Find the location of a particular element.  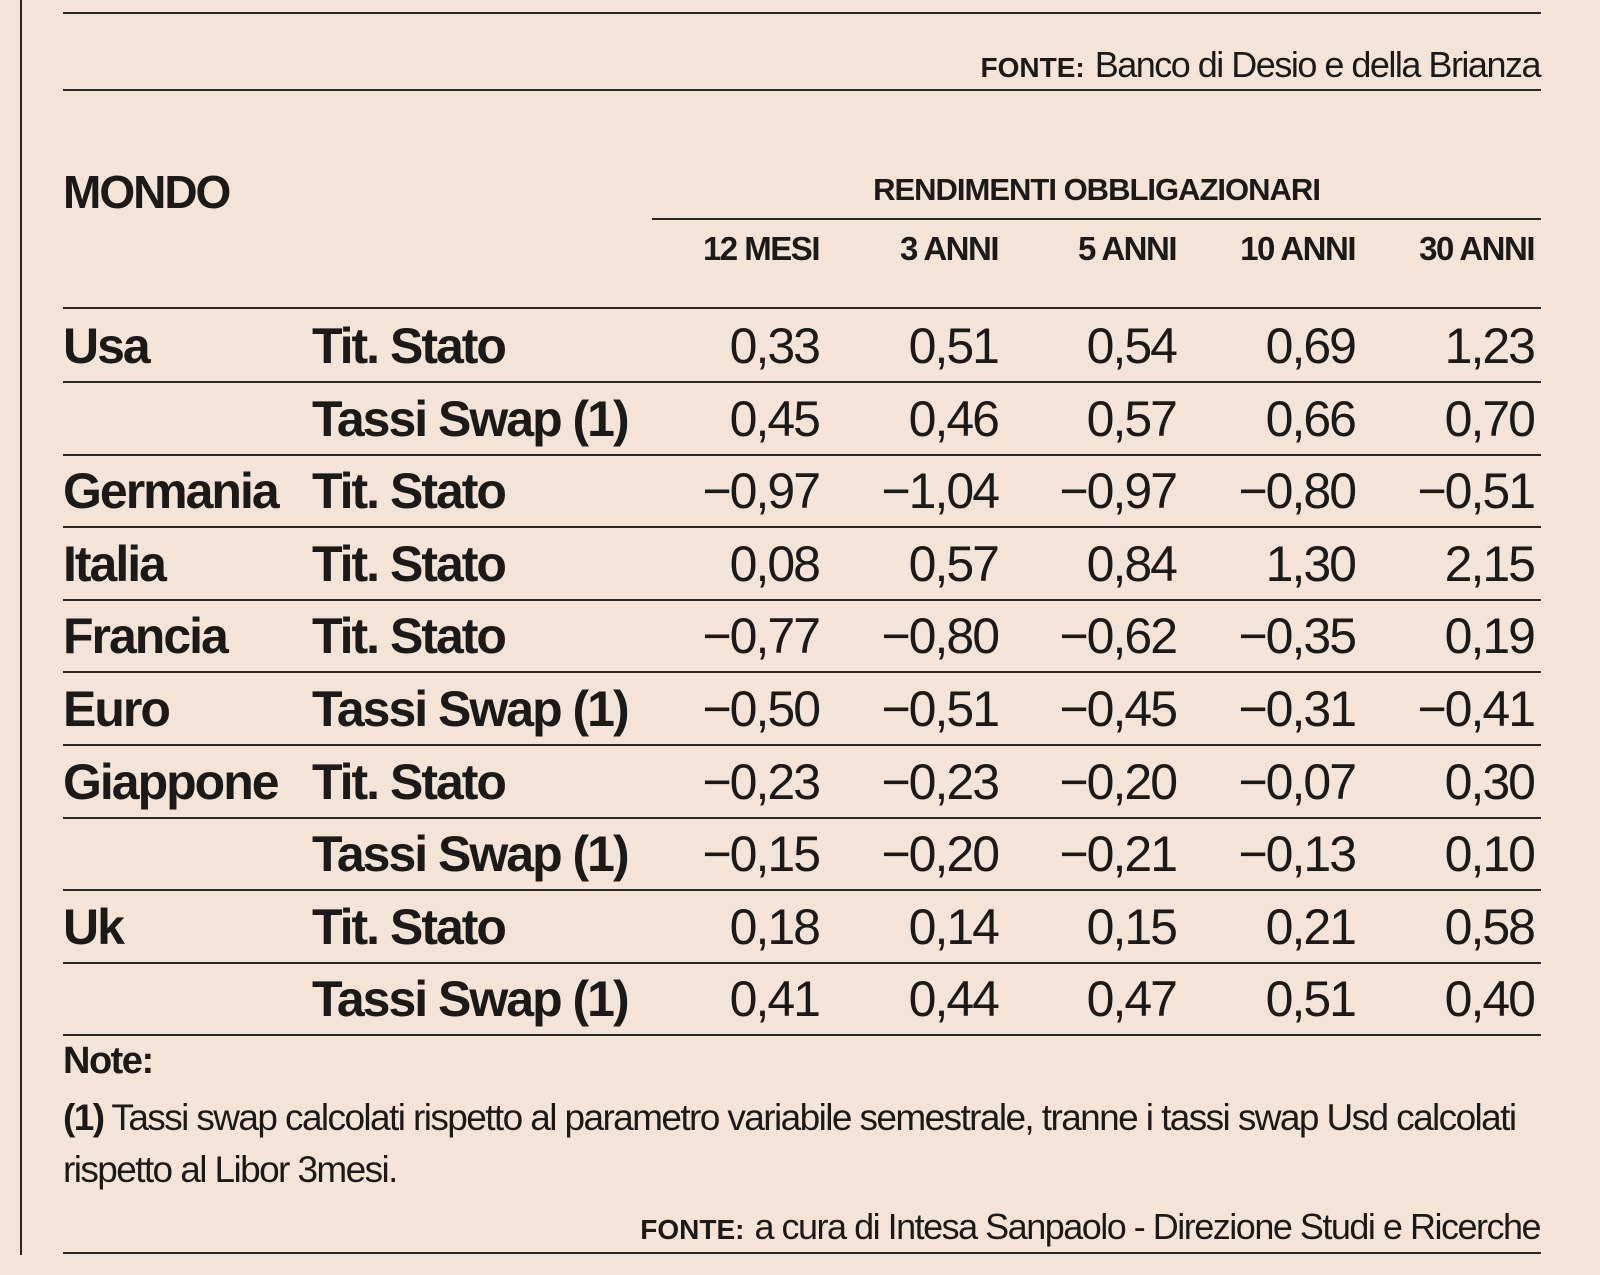

table-row: Usa Tit. Stato 0,33 0,51 0,54 0,69 1,23 is located at coordinates (802, 346).